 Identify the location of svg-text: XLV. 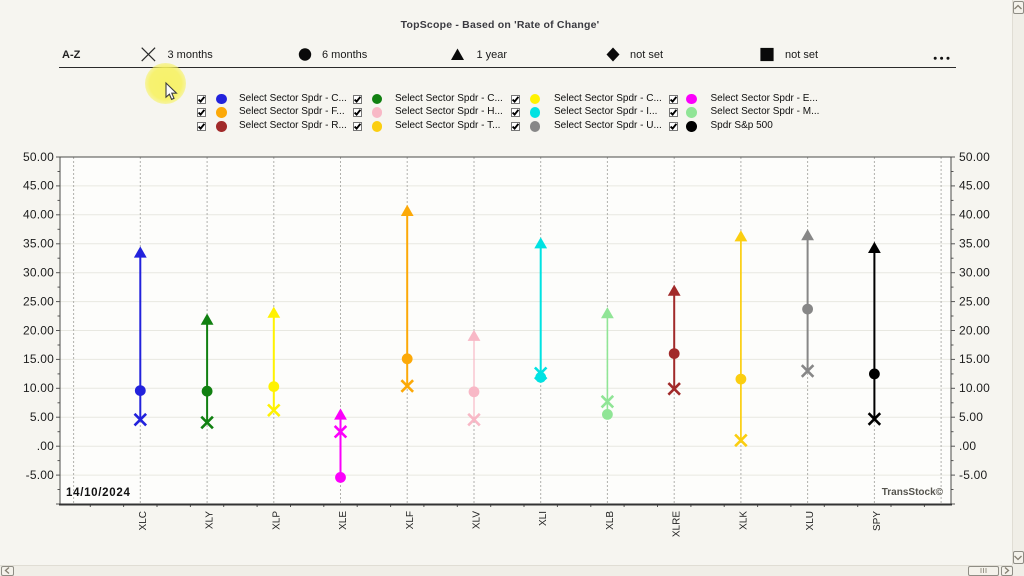
(477, 520).